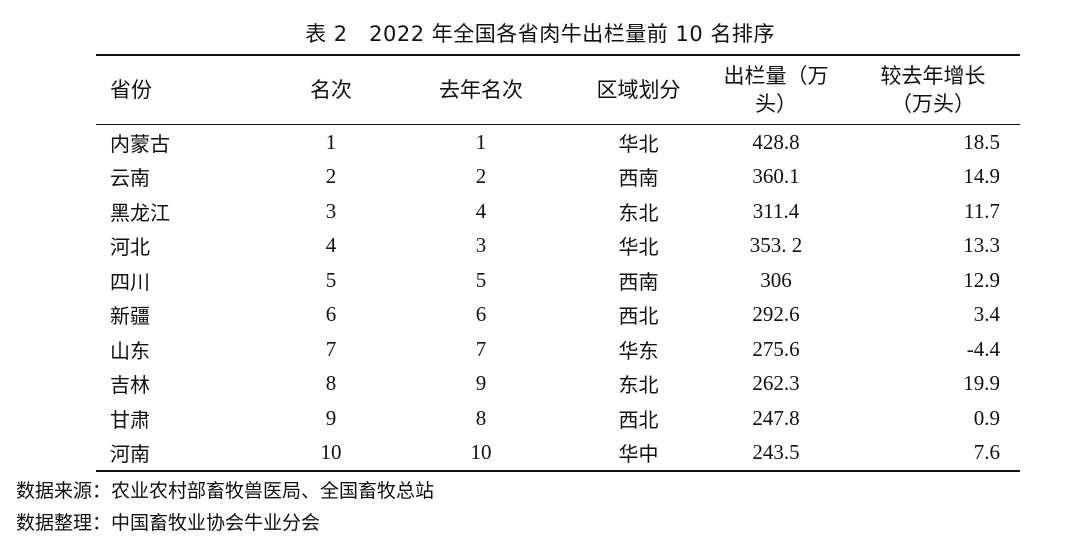 The width and height of the screenshot is (1080, 541). What do you see at coordinates (331, 417) in the screenshot?
I see `cell-rank: 9` at bounding box center [331, 417].